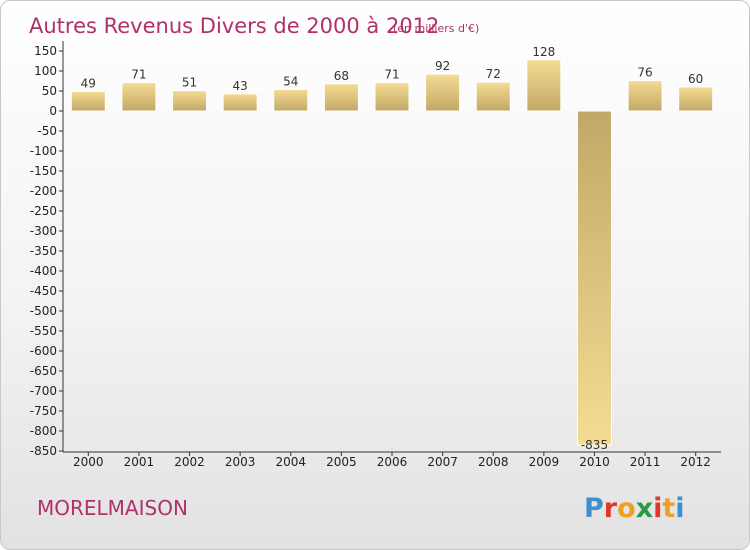 This screenshot has height=550, width=750. Describe the element at coordinates (594, 508) in the screenshot. I see `logo-letter: P` at that location.